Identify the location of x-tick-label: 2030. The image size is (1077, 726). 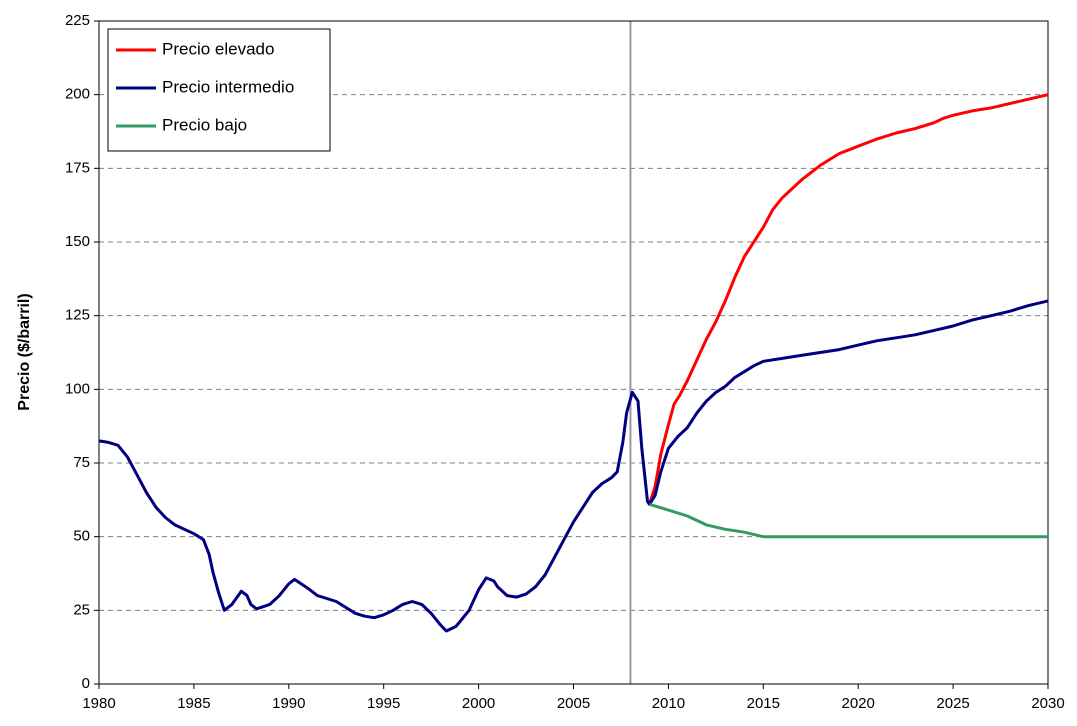
(1047, 703).